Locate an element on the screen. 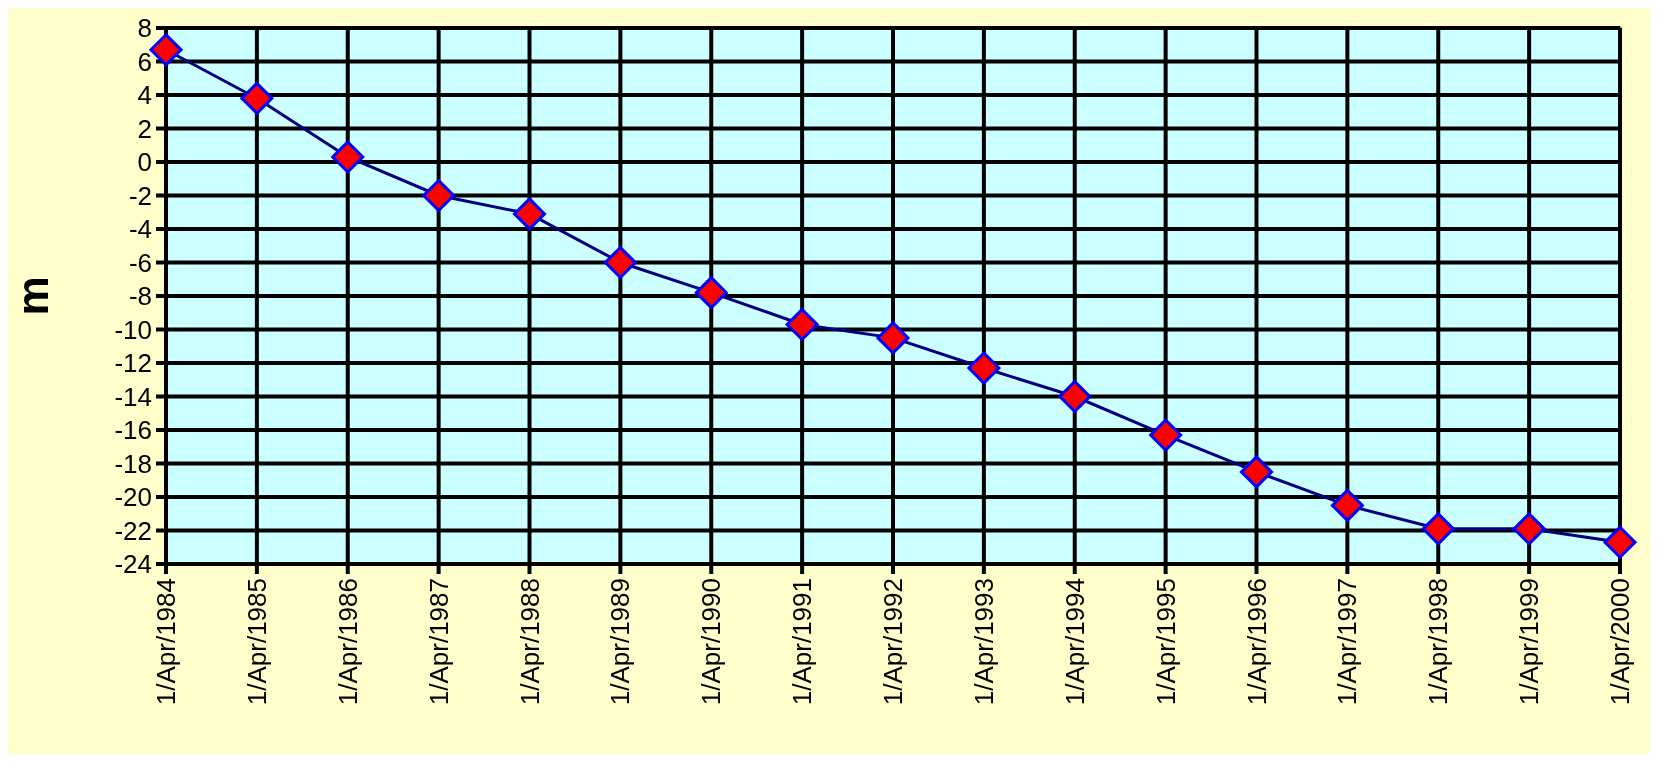 This screenshot has height=762, width=1658. y-tick-label: -6 is located at coordinates (140, 262).